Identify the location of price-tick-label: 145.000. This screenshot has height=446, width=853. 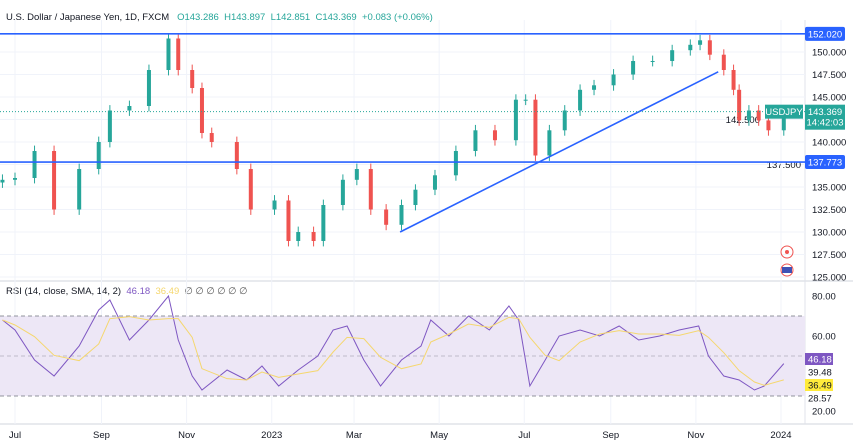
(829, 98).